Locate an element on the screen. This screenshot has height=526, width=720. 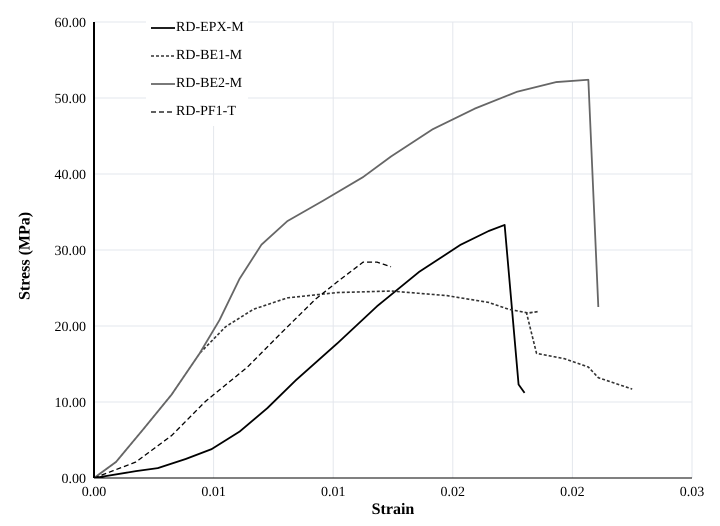
y-tick-label: 10.00 is located at coordinates (70, 403).